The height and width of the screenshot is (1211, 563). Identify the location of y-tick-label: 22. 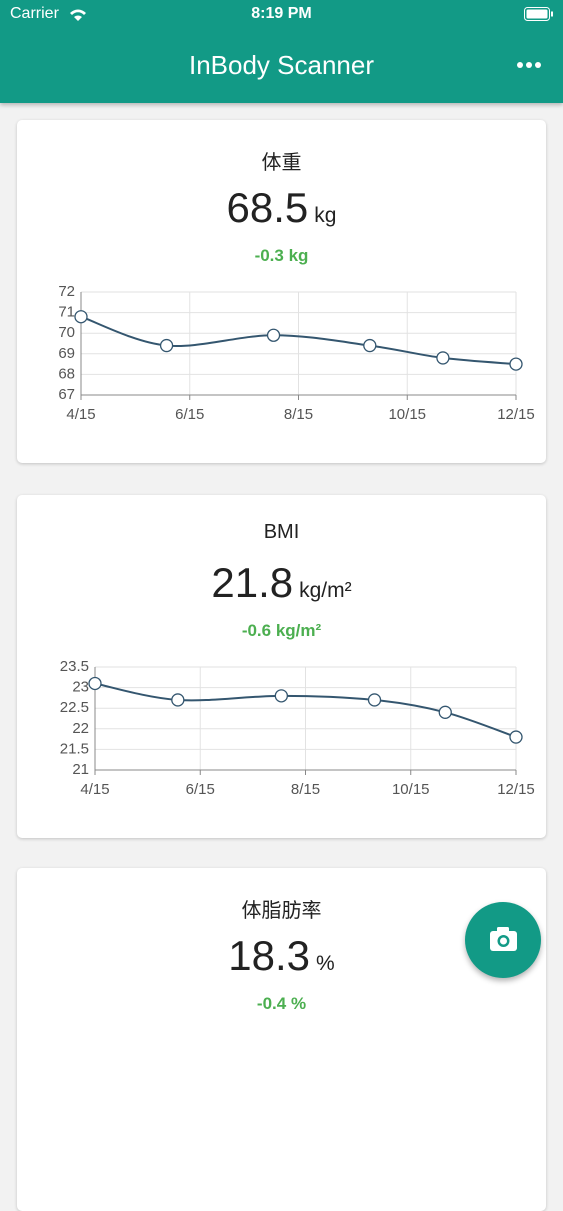
(80, 728).